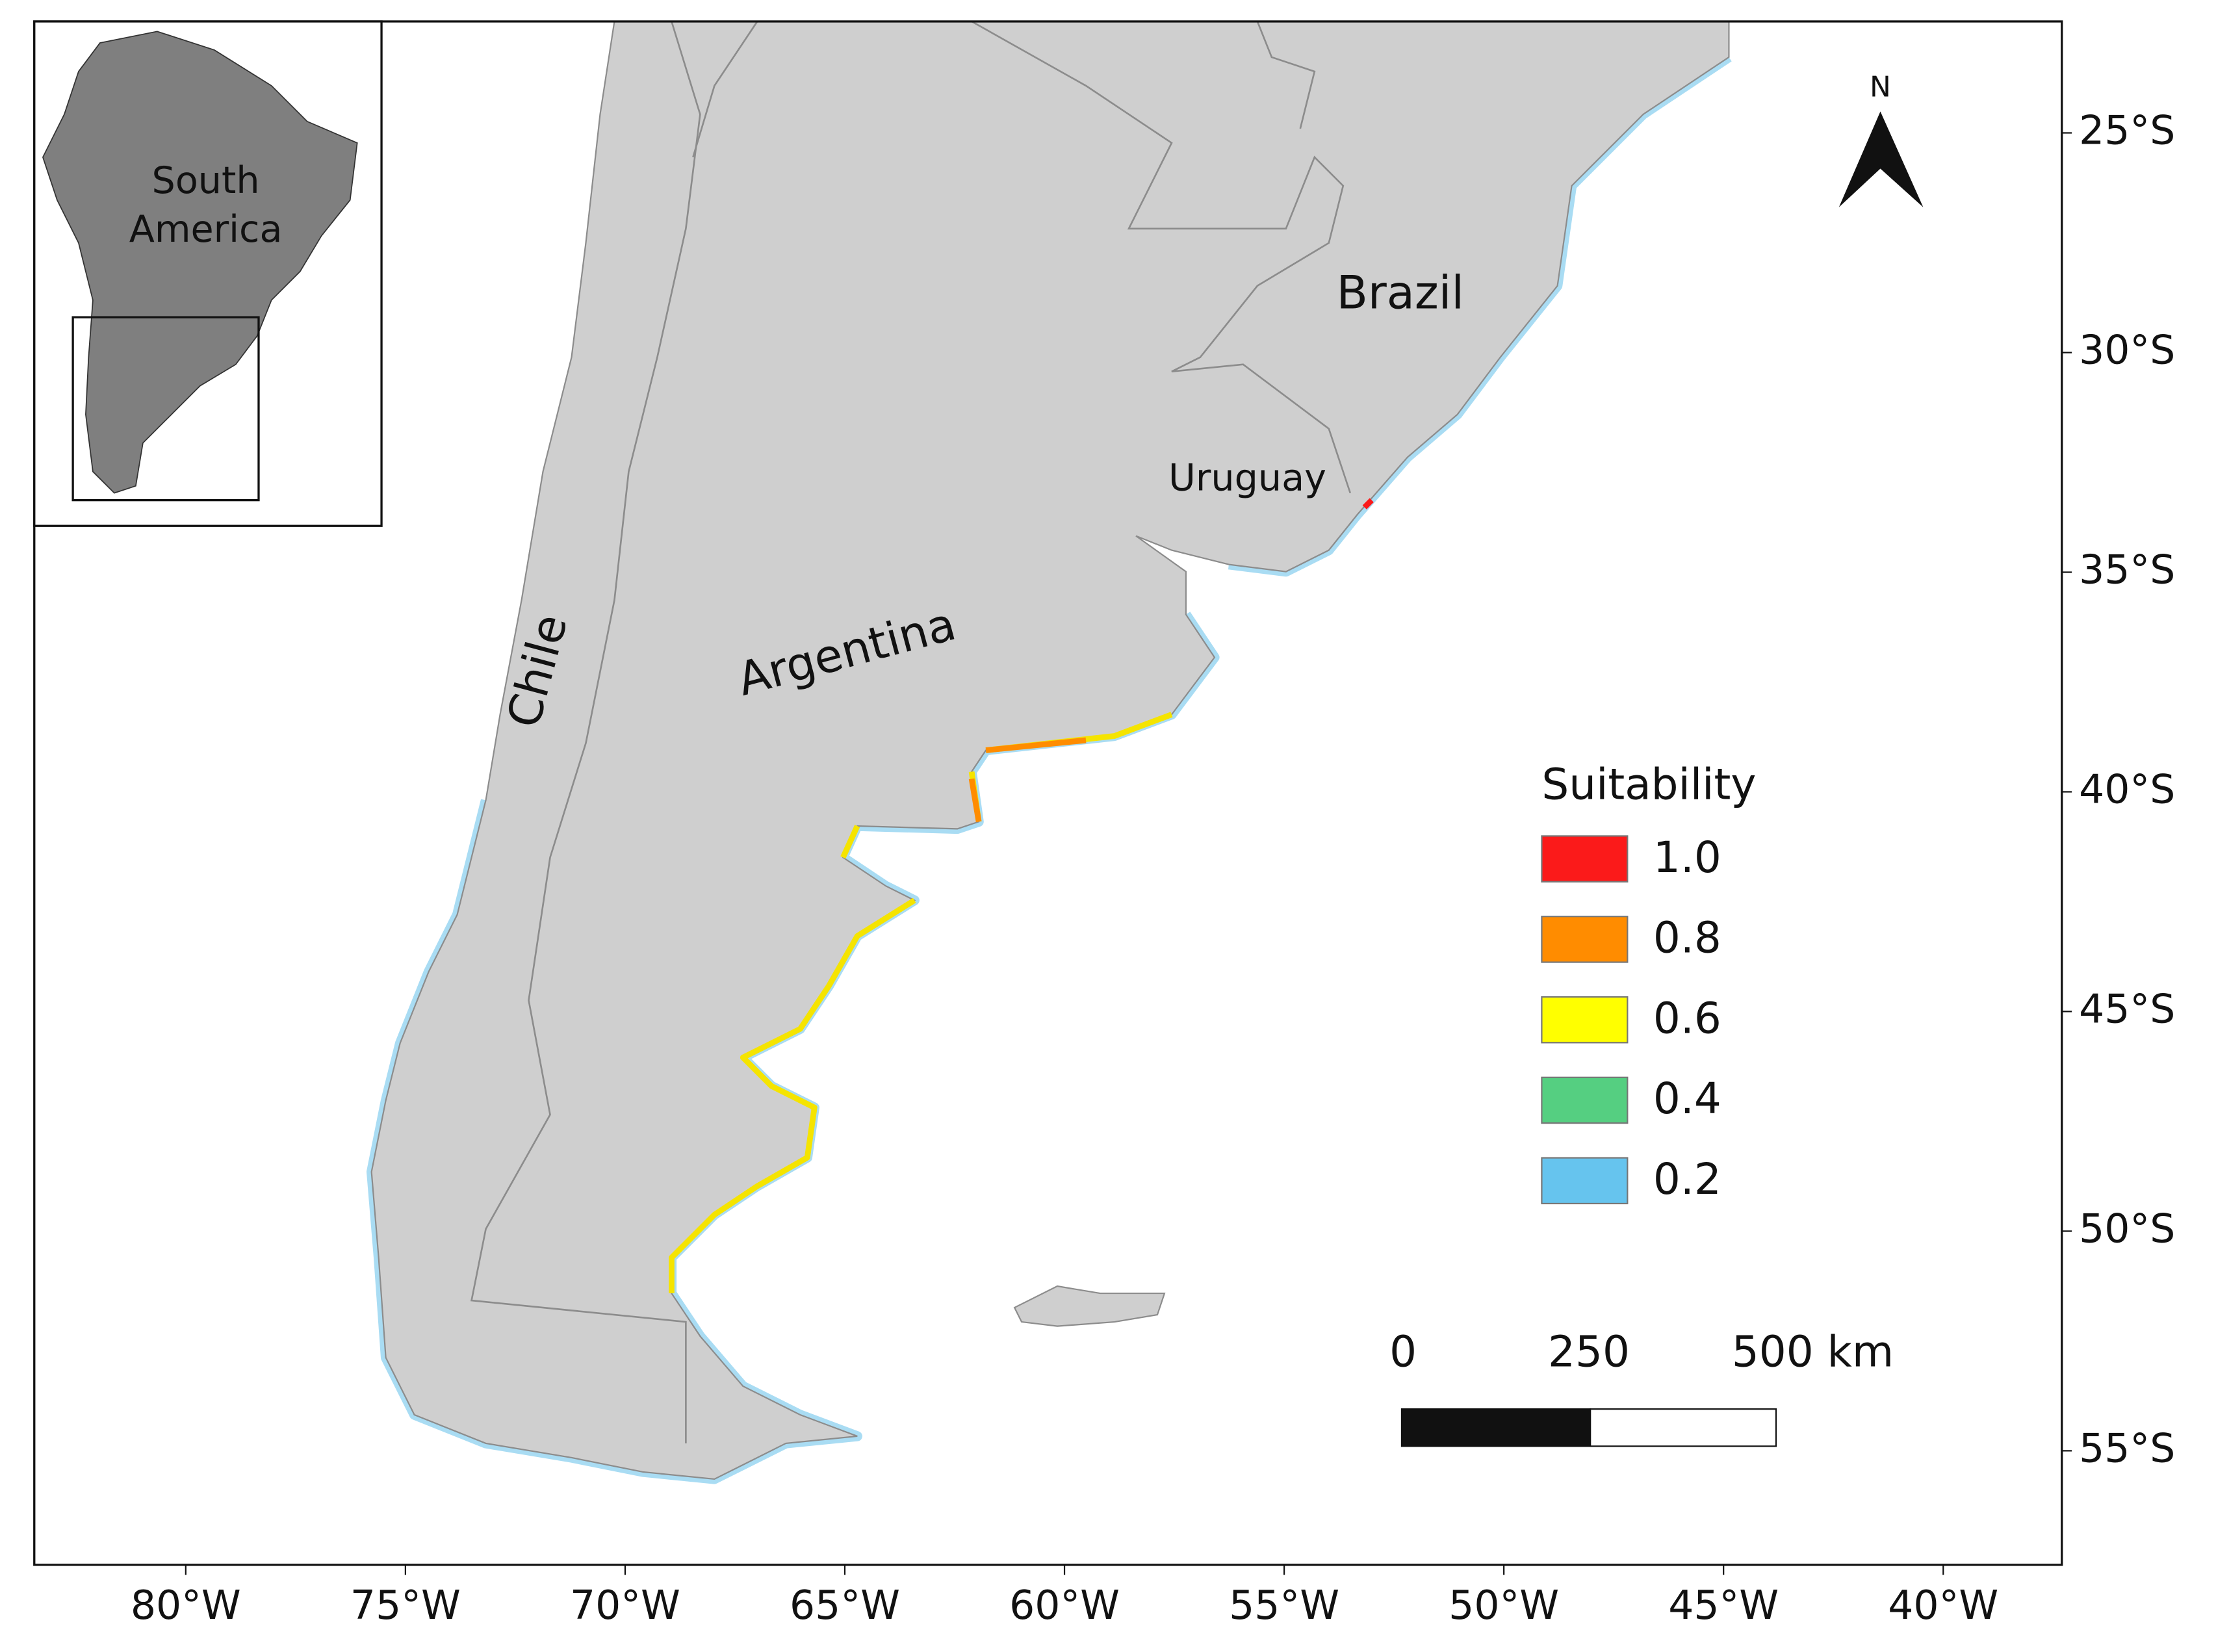 The image size is (2229, 1652). Describe the element at coordinates (1813, 1352) in the screenshot. I see `scale-bar-label: 500 km` at that location.